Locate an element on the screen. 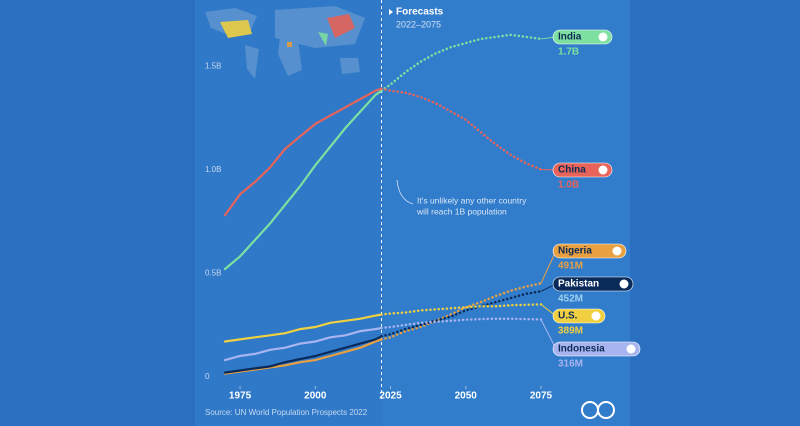 Image resolution: width=800 pixels, height=426 pixels. legend-label: Nigeria is located at coordinates (575, 251).